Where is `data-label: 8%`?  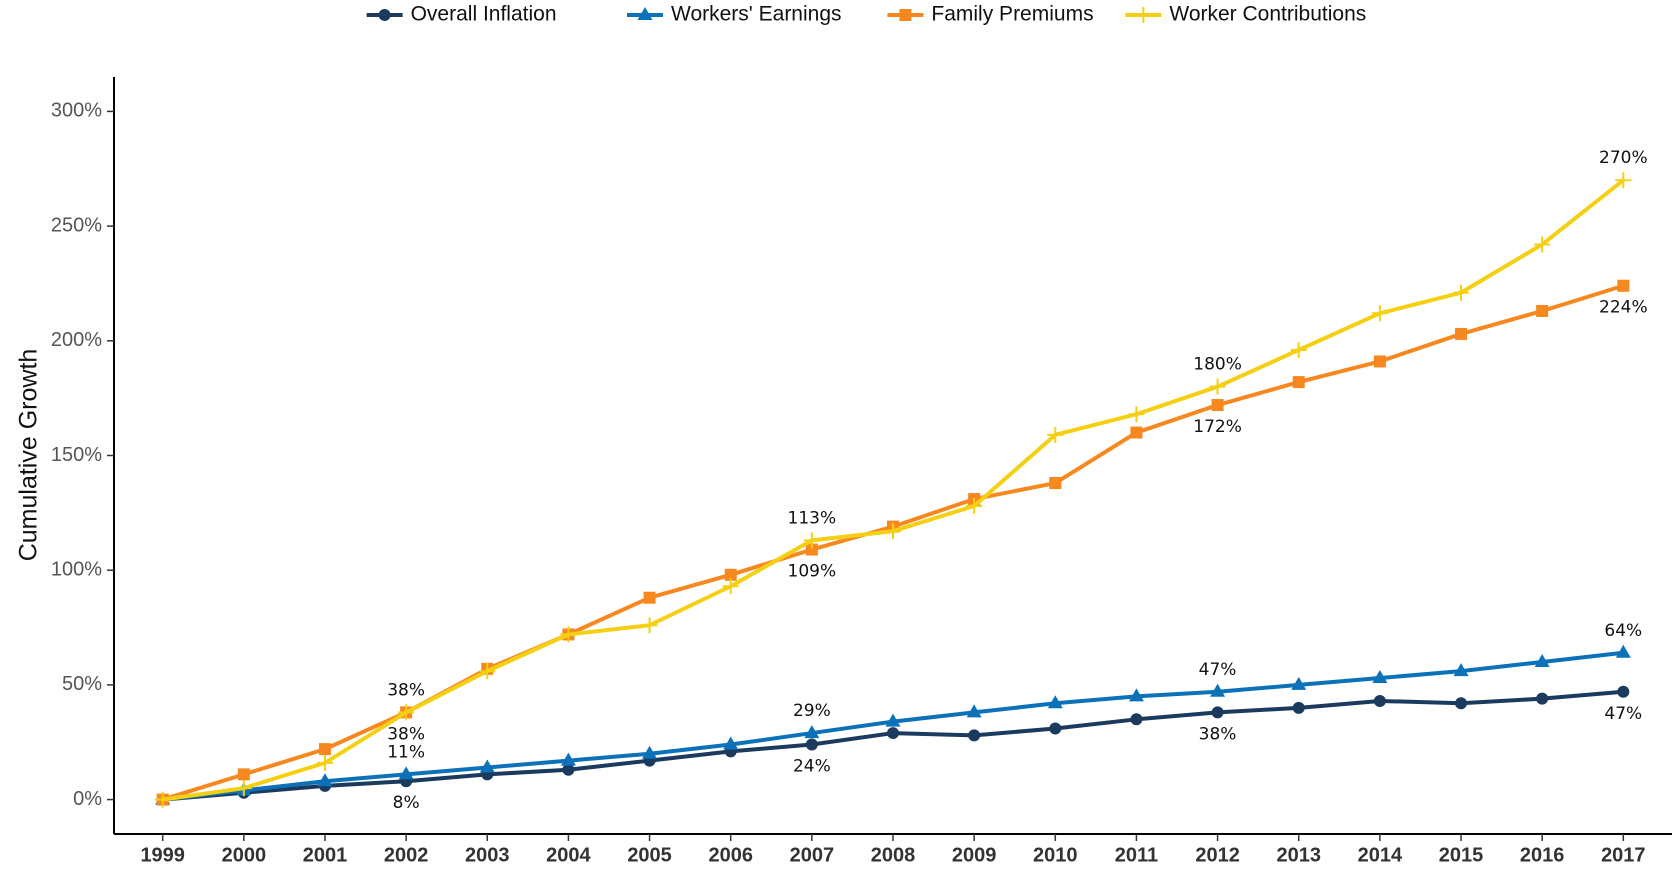 data-label: 8% is located at coordinates (406, 803).